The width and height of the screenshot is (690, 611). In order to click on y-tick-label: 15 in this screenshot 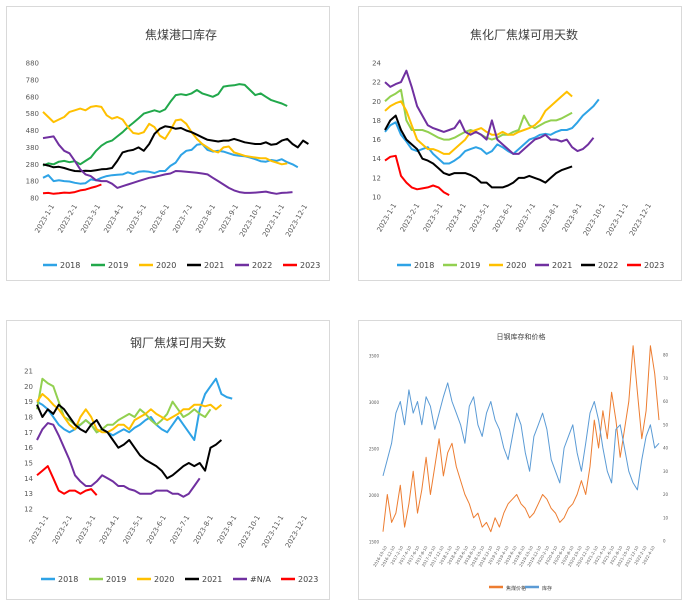, I will do `click(28, 464)`.